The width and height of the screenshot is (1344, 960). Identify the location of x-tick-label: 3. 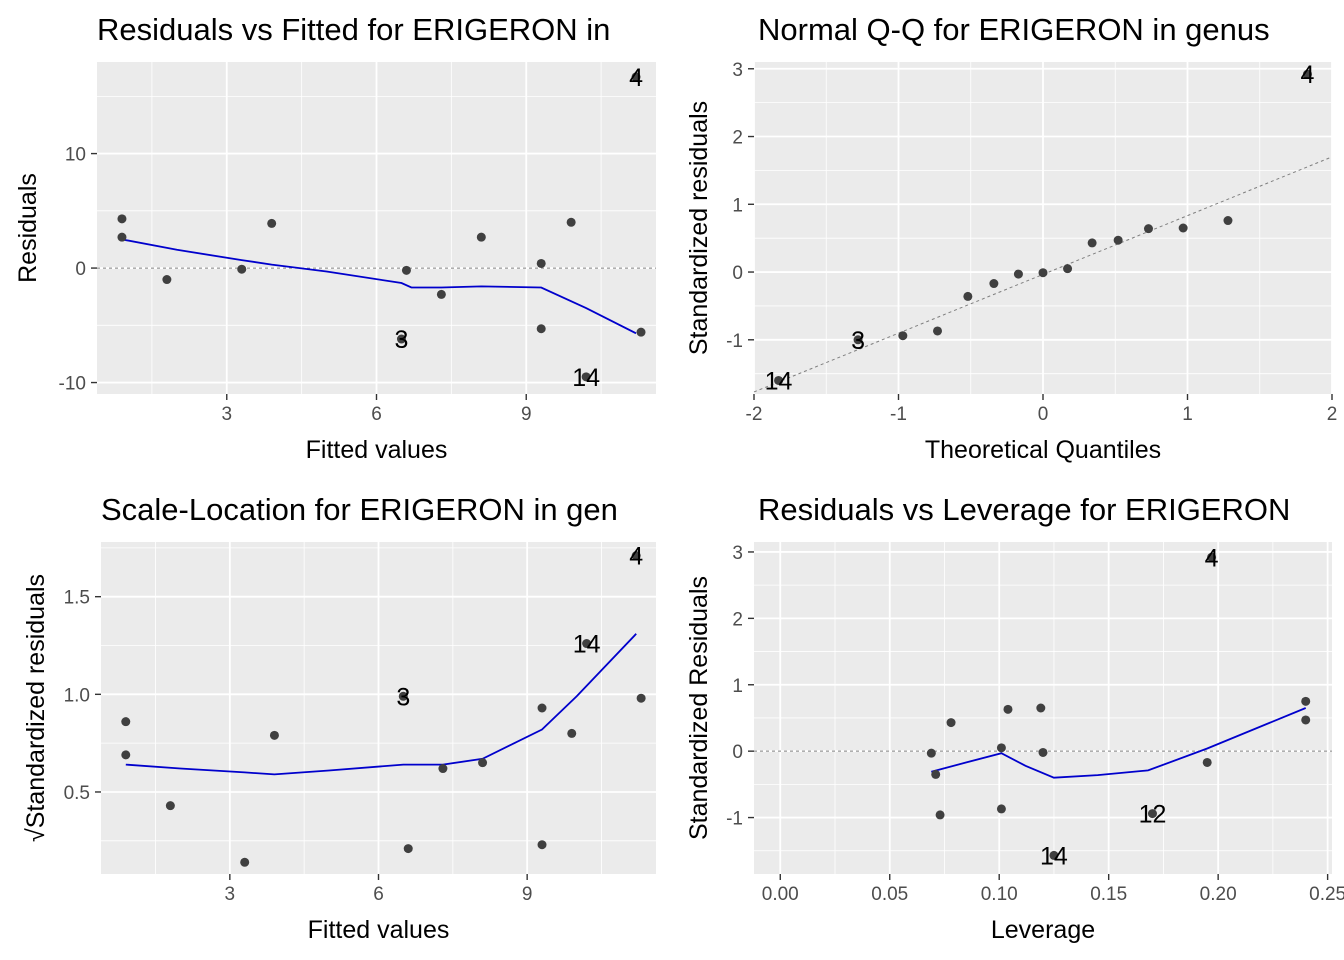
(230, 894).